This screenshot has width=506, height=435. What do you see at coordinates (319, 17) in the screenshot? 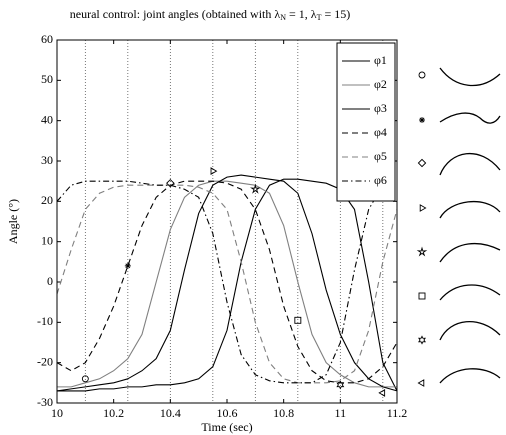
I see `title-subscript: T` at bounding box center [319, 17].